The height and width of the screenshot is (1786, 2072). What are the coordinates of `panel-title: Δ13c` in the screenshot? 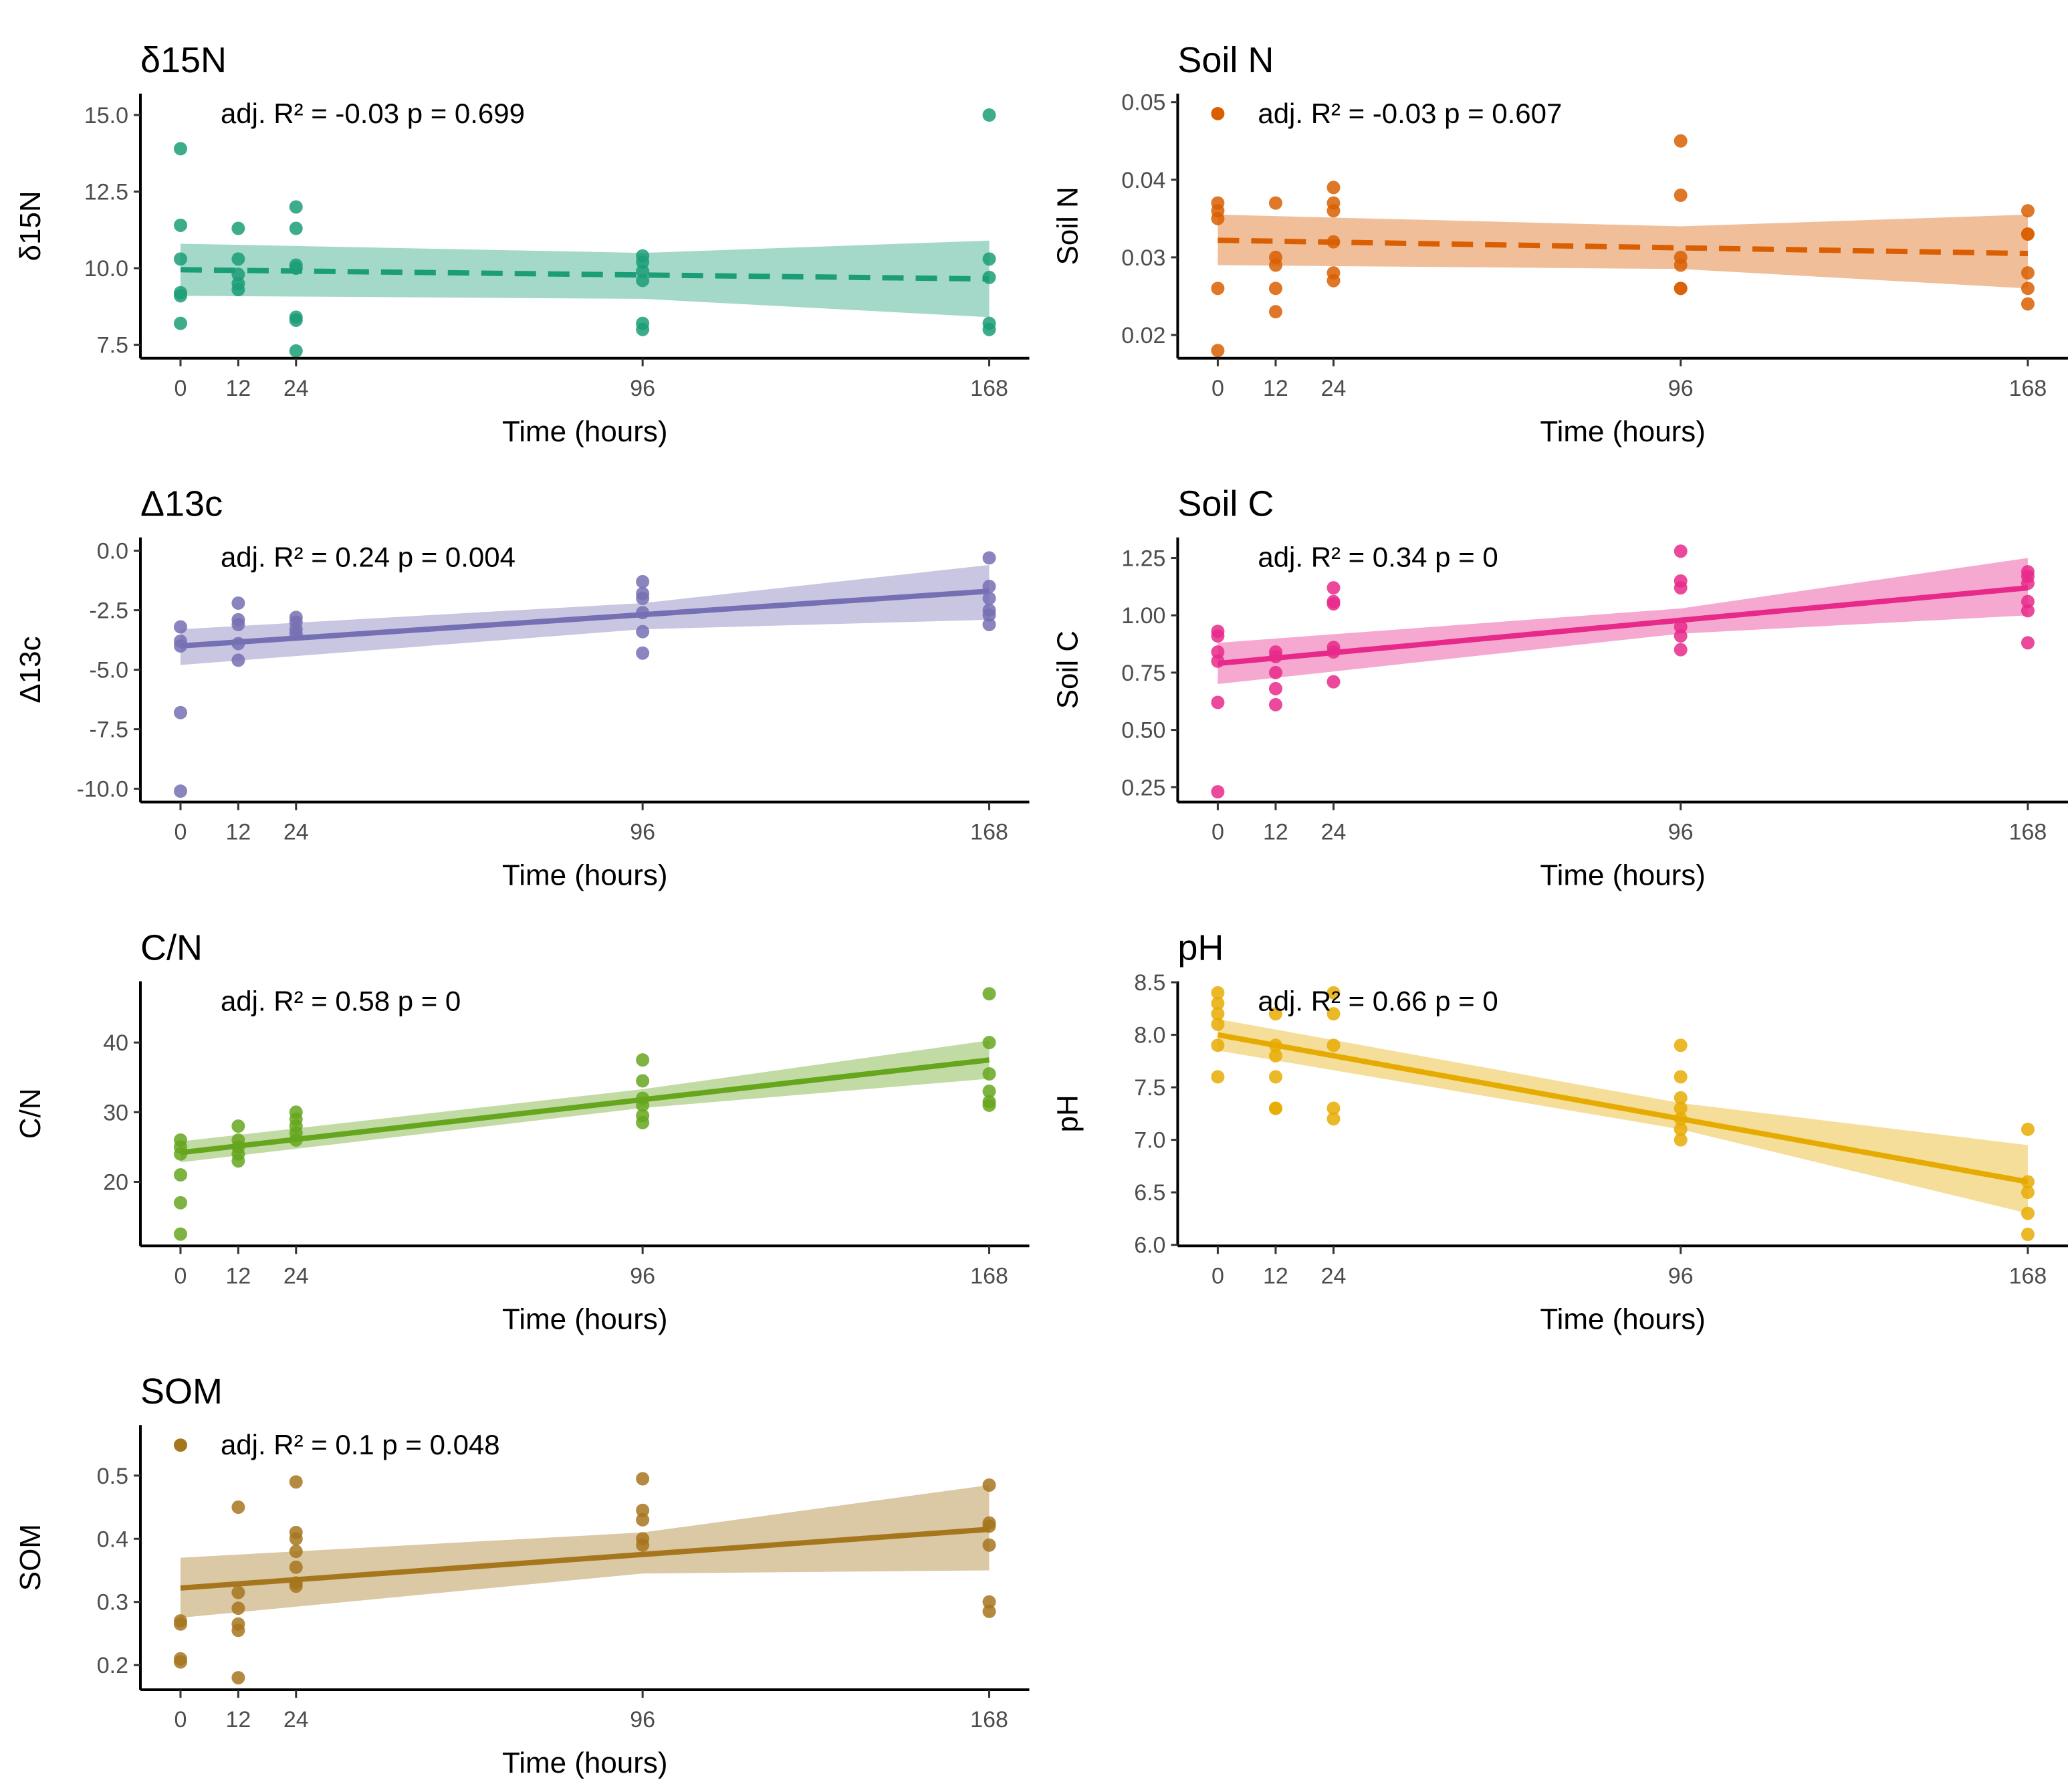 It's located at (181, 504).